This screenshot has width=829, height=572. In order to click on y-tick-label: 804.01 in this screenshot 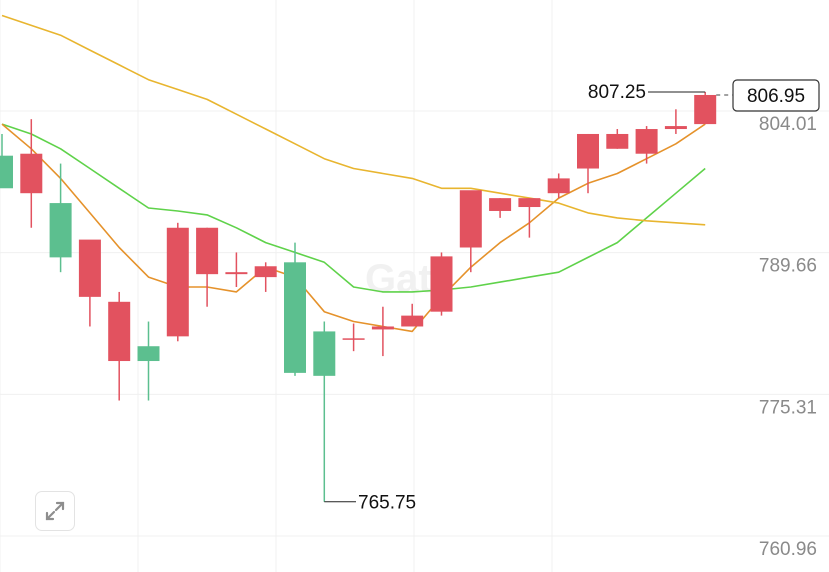, I will do `click(788, 124)`.